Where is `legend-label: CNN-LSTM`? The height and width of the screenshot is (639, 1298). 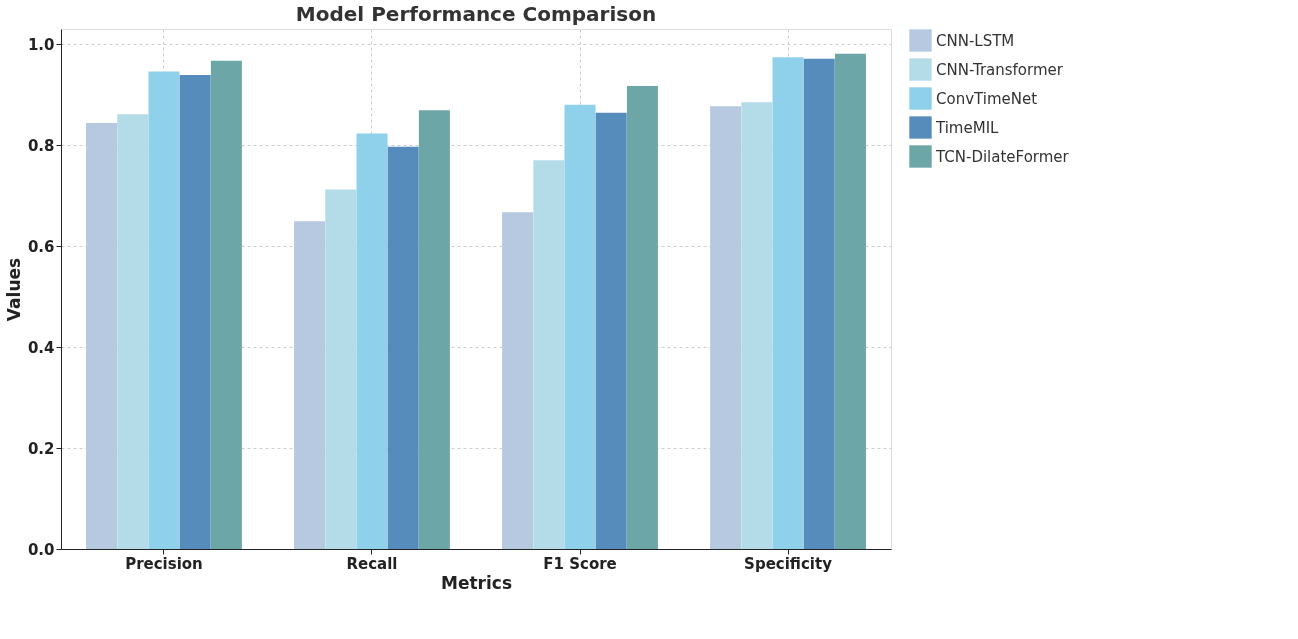
legend-label: CNN-LSTM is located at coordinates (975, 40).